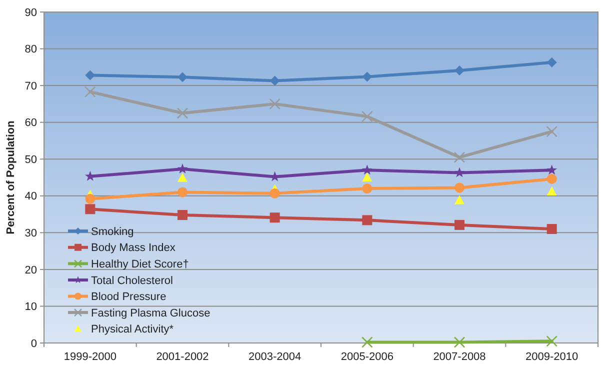  What do you see at coordinates (150, 313) in the screenshot?
I see `legend-label: Fasting Plasma Glucose` at bounding box center [150, 313].